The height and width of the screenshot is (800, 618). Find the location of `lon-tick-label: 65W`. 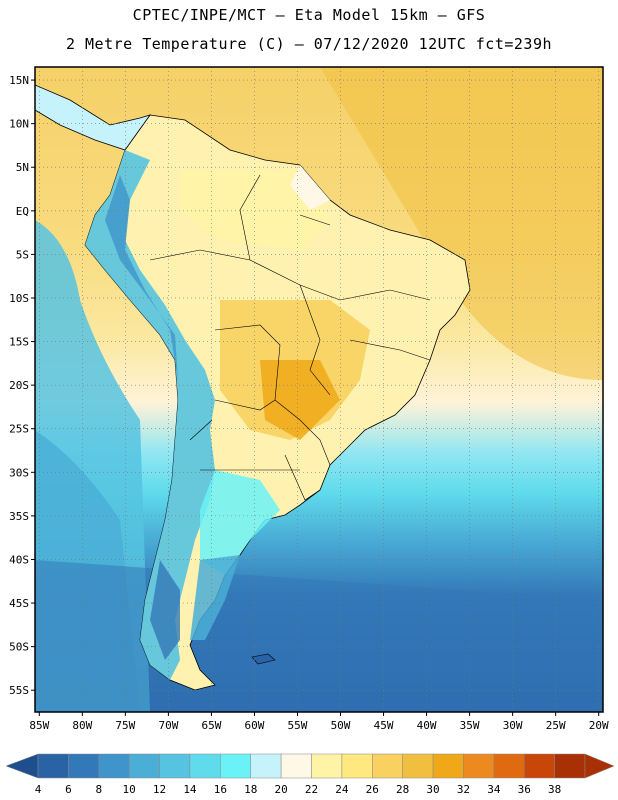

lon-tick-label: 65W is located at coordinates (211, 725).